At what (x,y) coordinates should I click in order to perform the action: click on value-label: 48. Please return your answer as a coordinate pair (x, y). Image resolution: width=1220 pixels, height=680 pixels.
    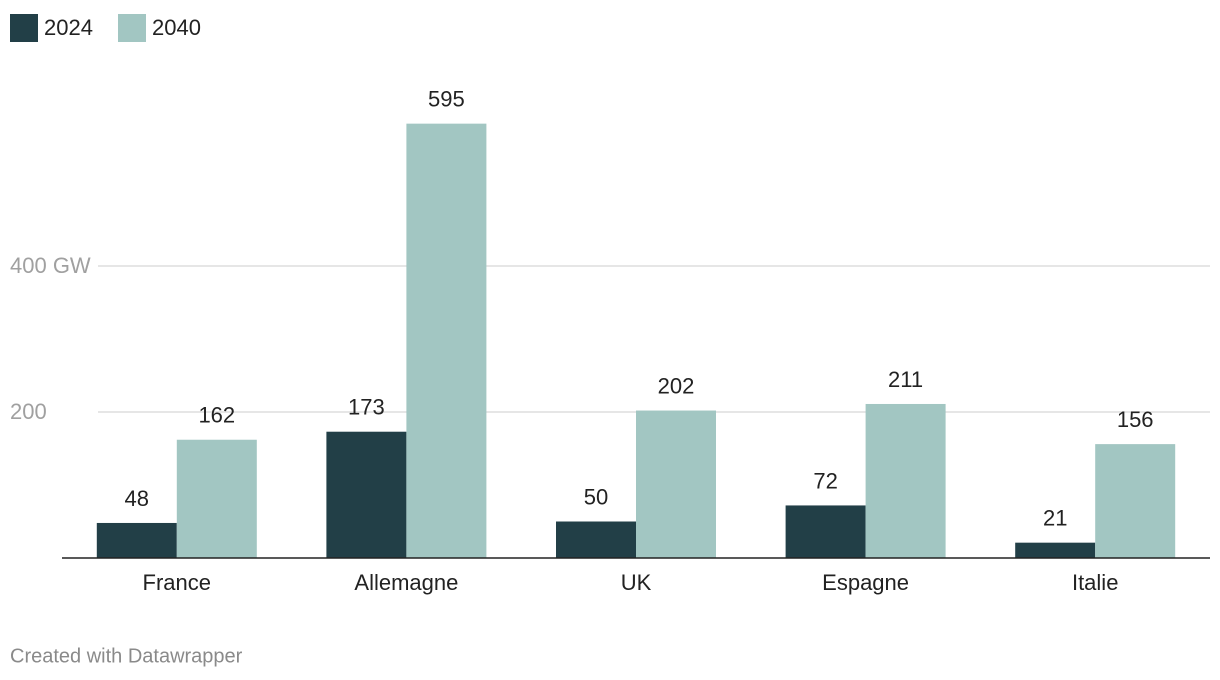
    Looking at the image, I should click on (137, 498).